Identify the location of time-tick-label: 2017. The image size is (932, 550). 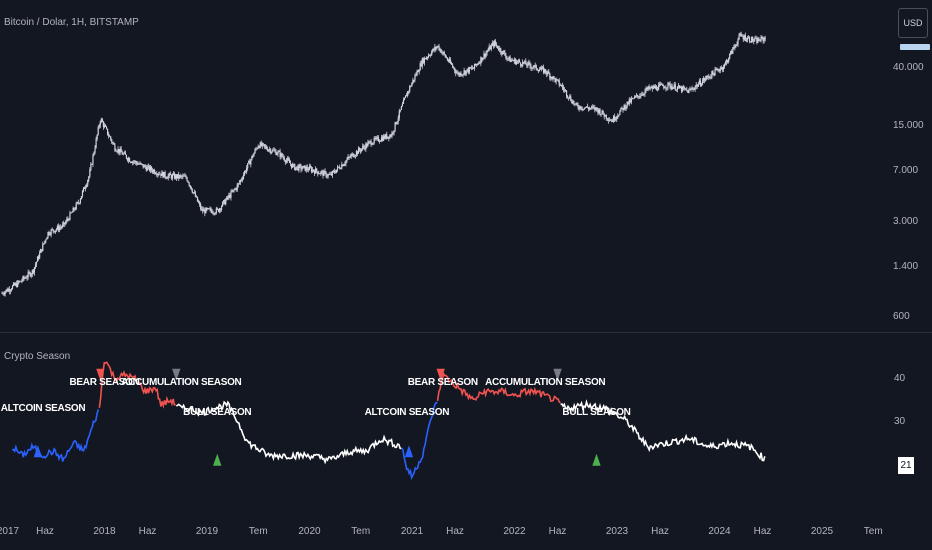
(10, 531).